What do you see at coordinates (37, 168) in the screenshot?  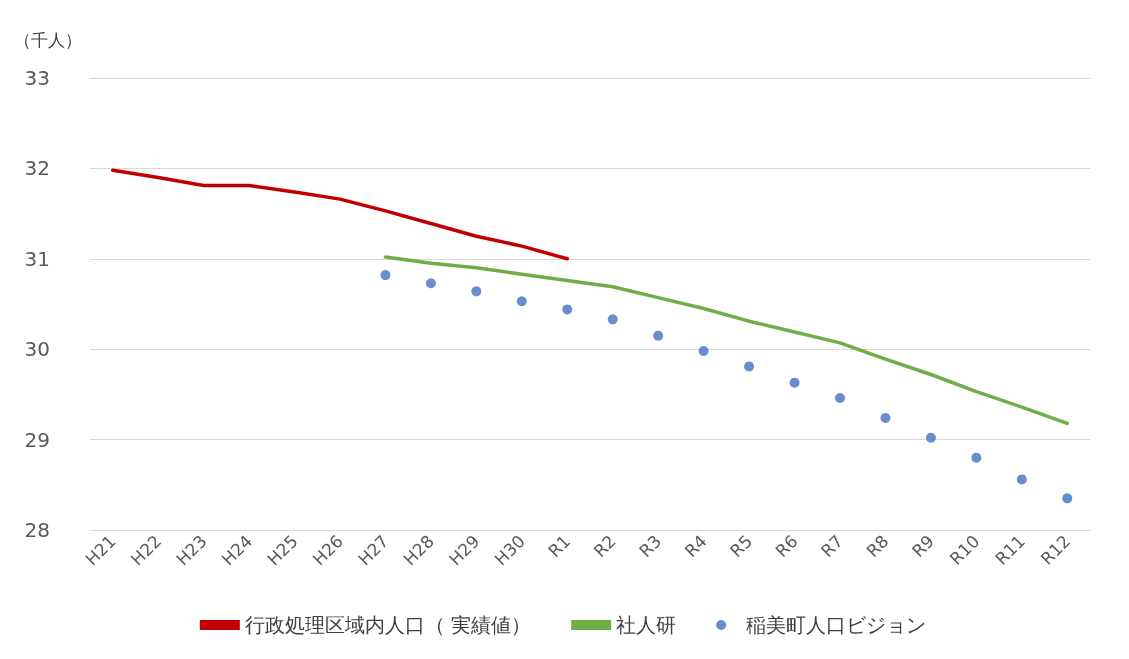 I see `y-tick-label: 32` at bounding box center [37, 168].